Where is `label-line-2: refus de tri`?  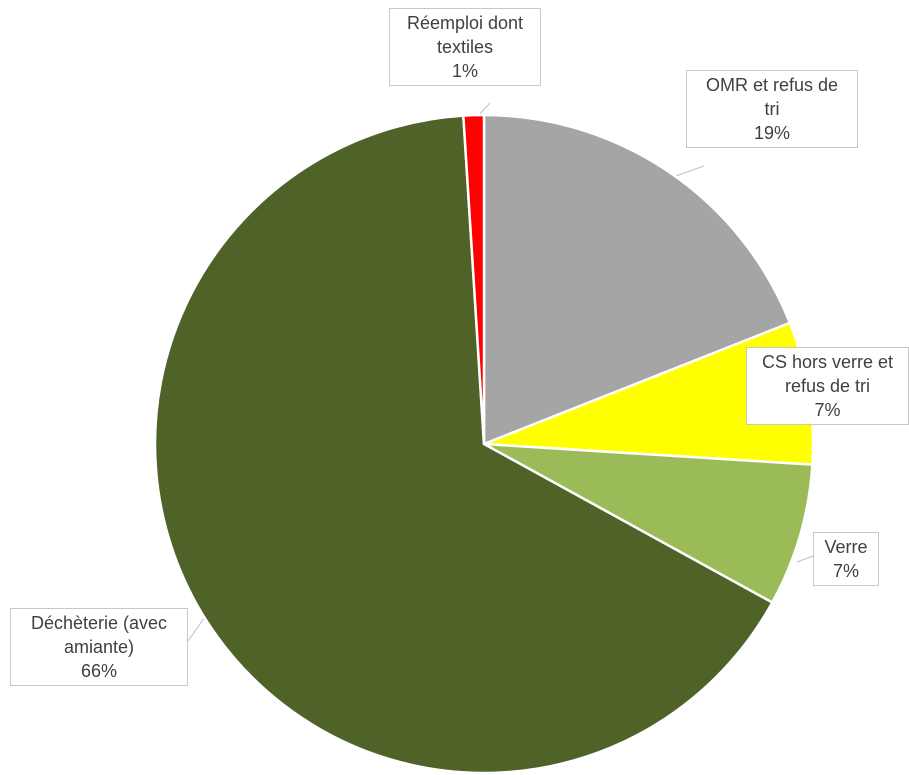 label-line-2: refus de tri is located at coordinates (827, 386).